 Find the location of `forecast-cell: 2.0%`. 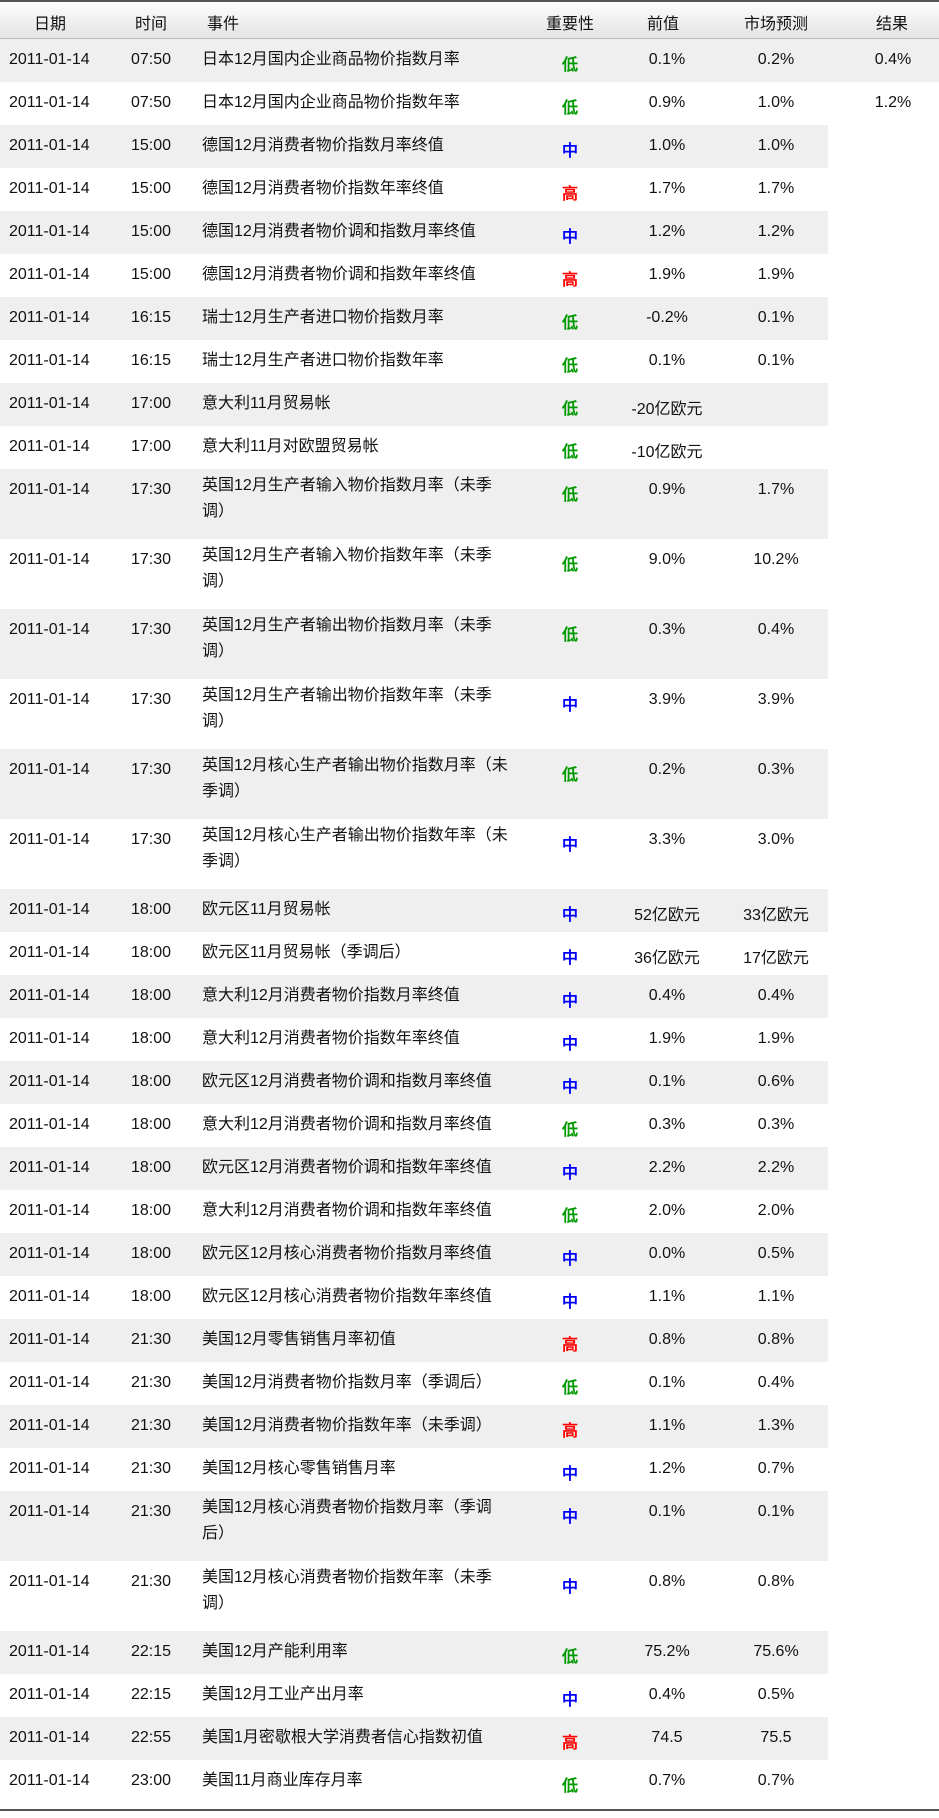

forecast-cell: 2.0% is located at coordinates (776, 1210).